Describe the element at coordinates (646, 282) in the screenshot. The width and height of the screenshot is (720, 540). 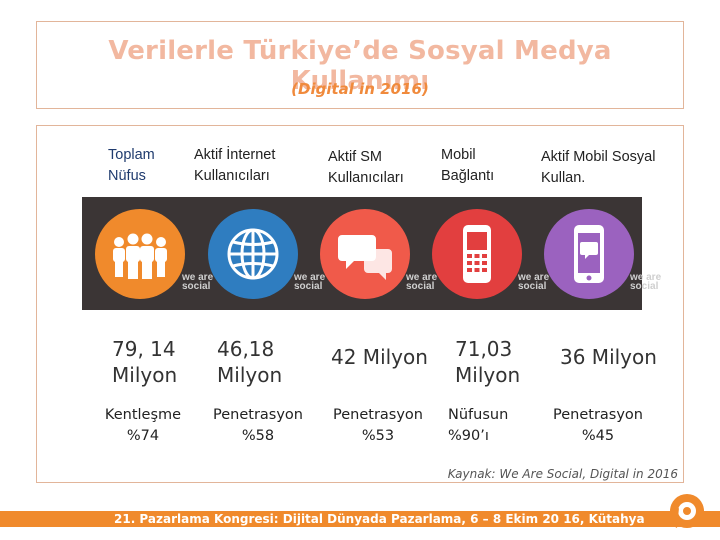
I see `watermark-5: we are social` at that location.